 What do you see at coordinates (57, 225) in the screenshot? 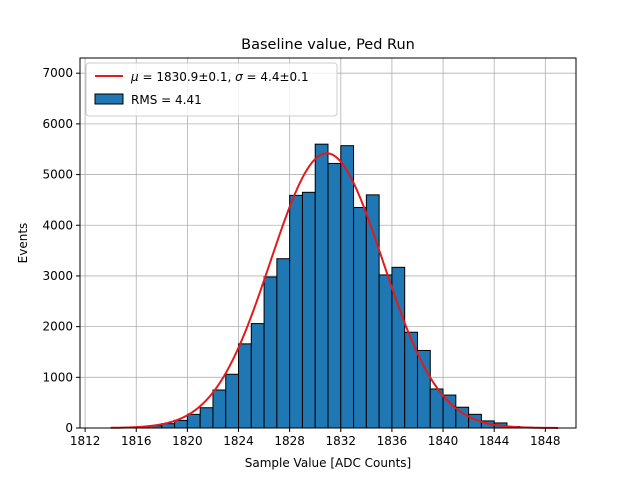
I see `y-tick-label: 4000` at bounding box center [57, 225].